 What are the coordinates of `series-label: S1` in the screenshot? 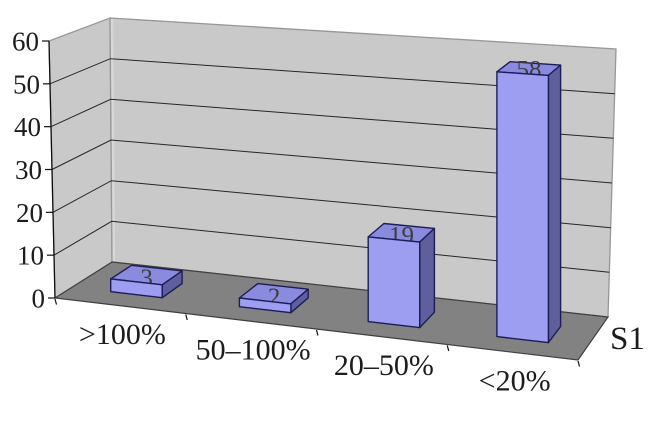 It's located at (627, 339).